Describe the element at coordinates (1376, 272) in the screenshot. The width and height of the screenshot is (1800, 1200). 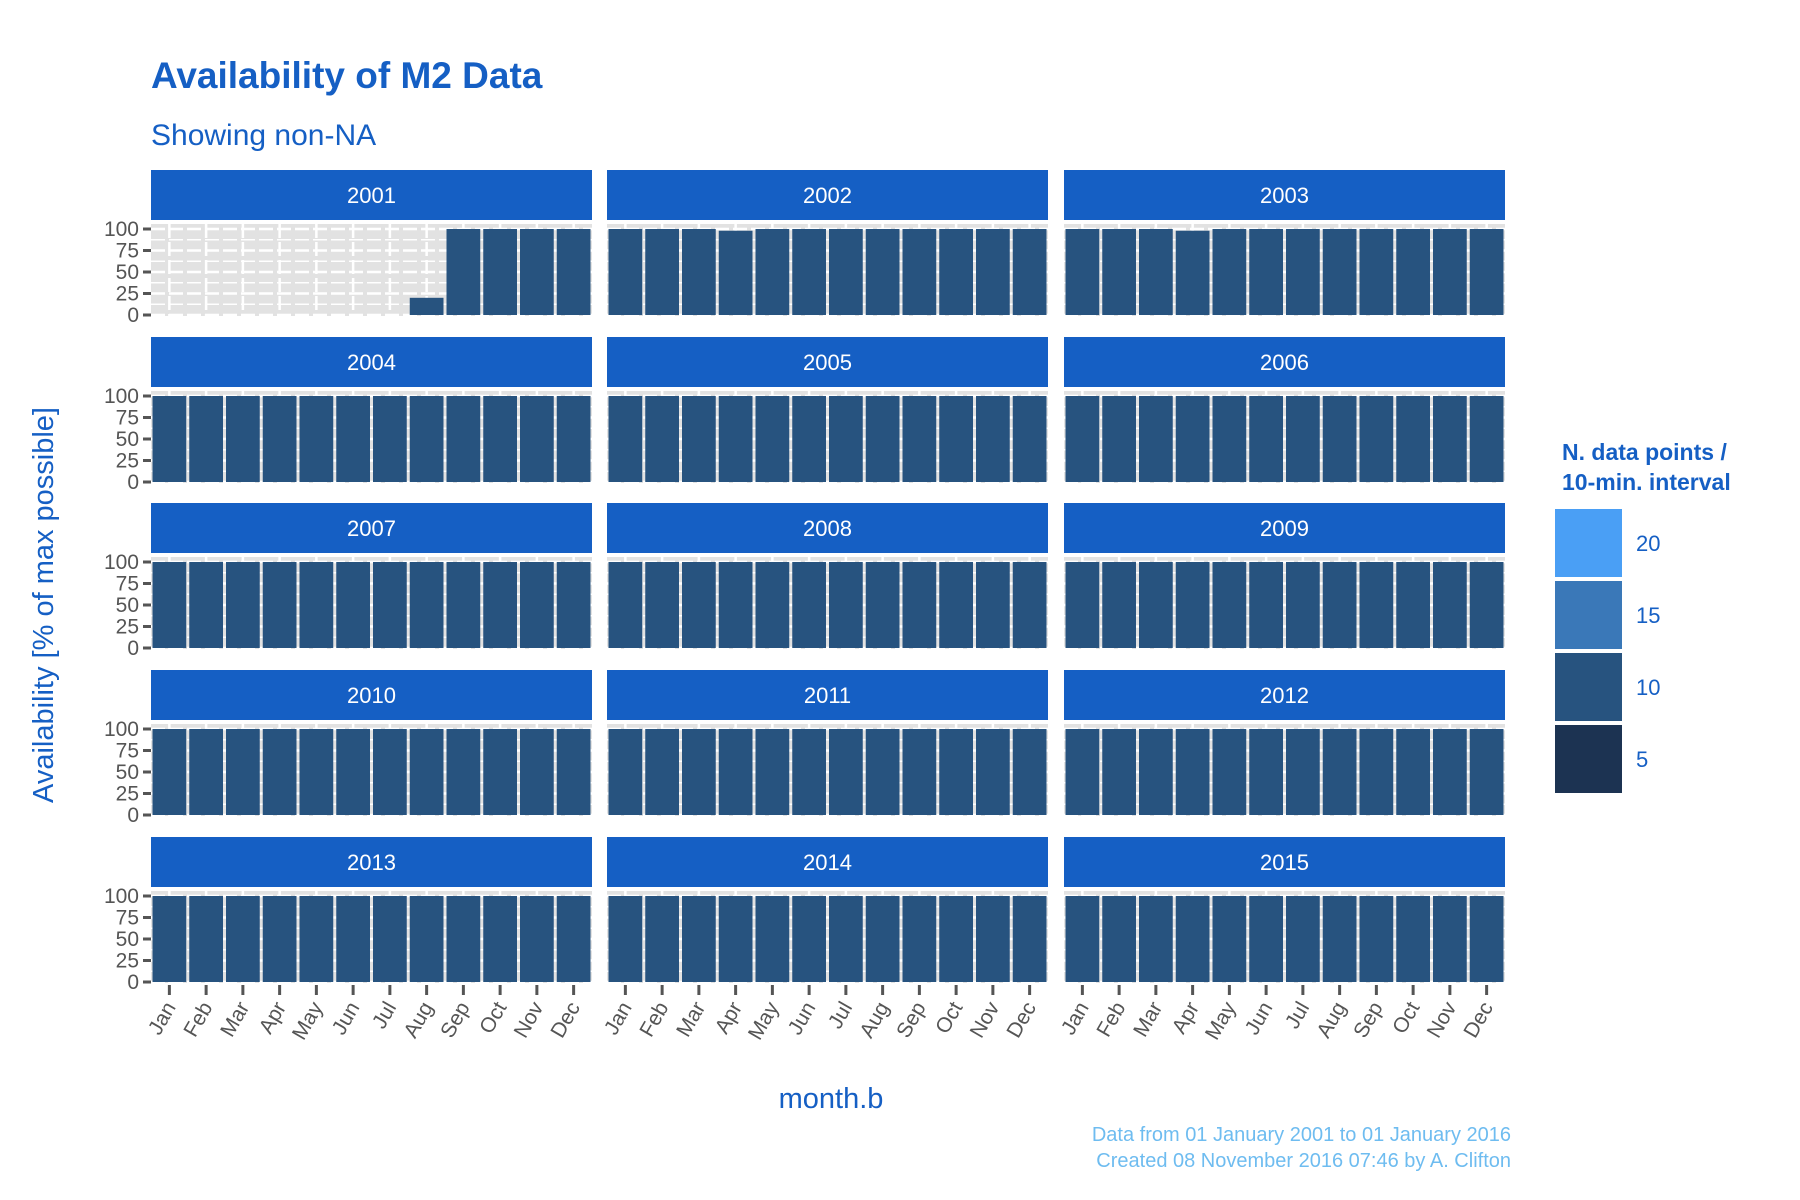
I see `bar-2003-Sep` at that location.